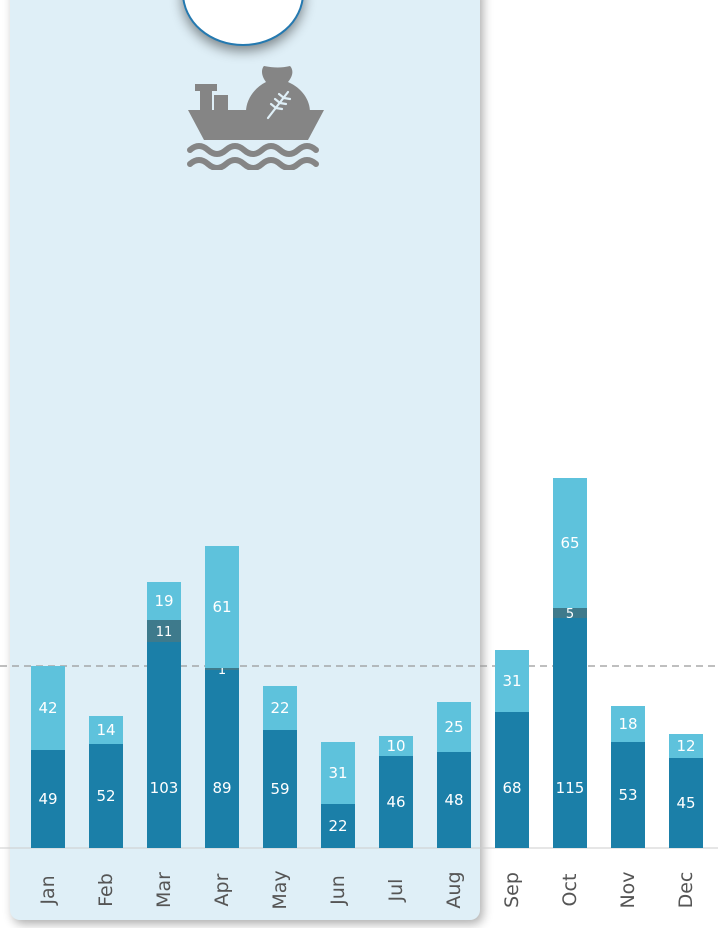 This screenshot has width=718, height=928. What do you see at coordinates (221, 788) in the screenshot?
I see `bar-value-label-base-apr: 89` at bounding box center [221, 788].